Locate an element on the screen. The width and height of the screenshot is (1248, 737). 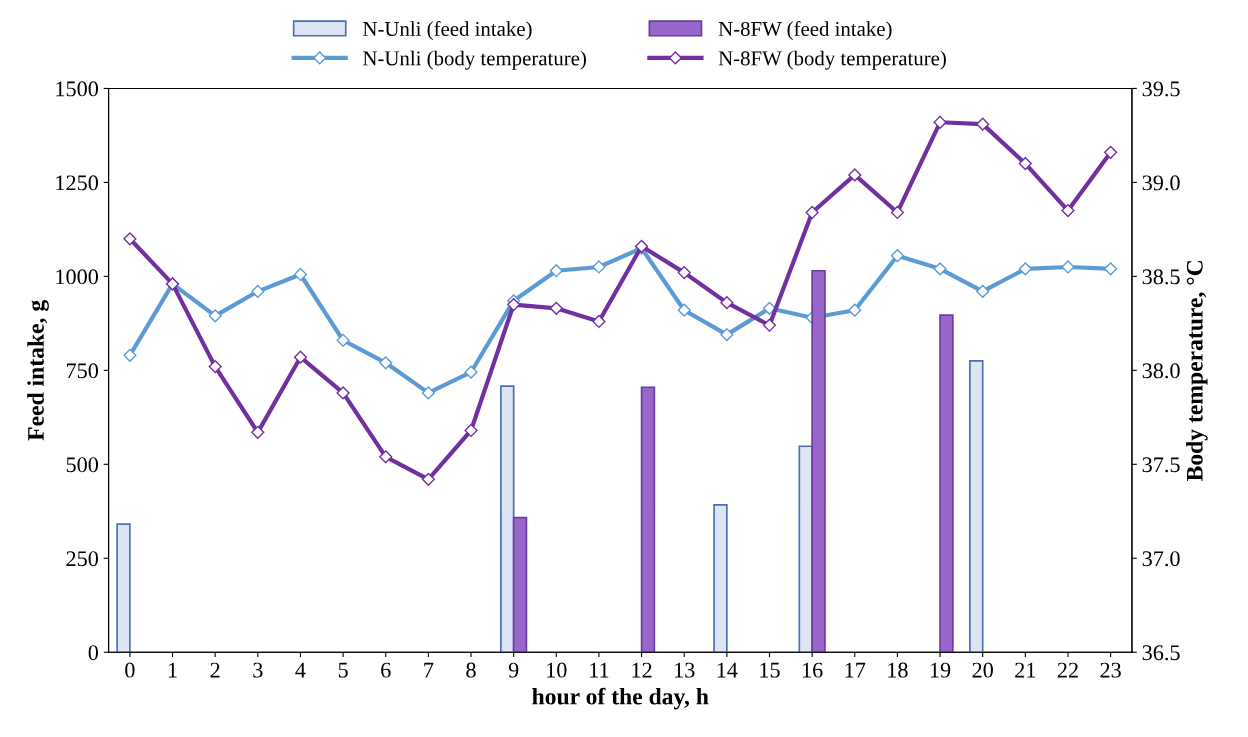
y-tick-label: 250 is located at coordinates (82, 559).